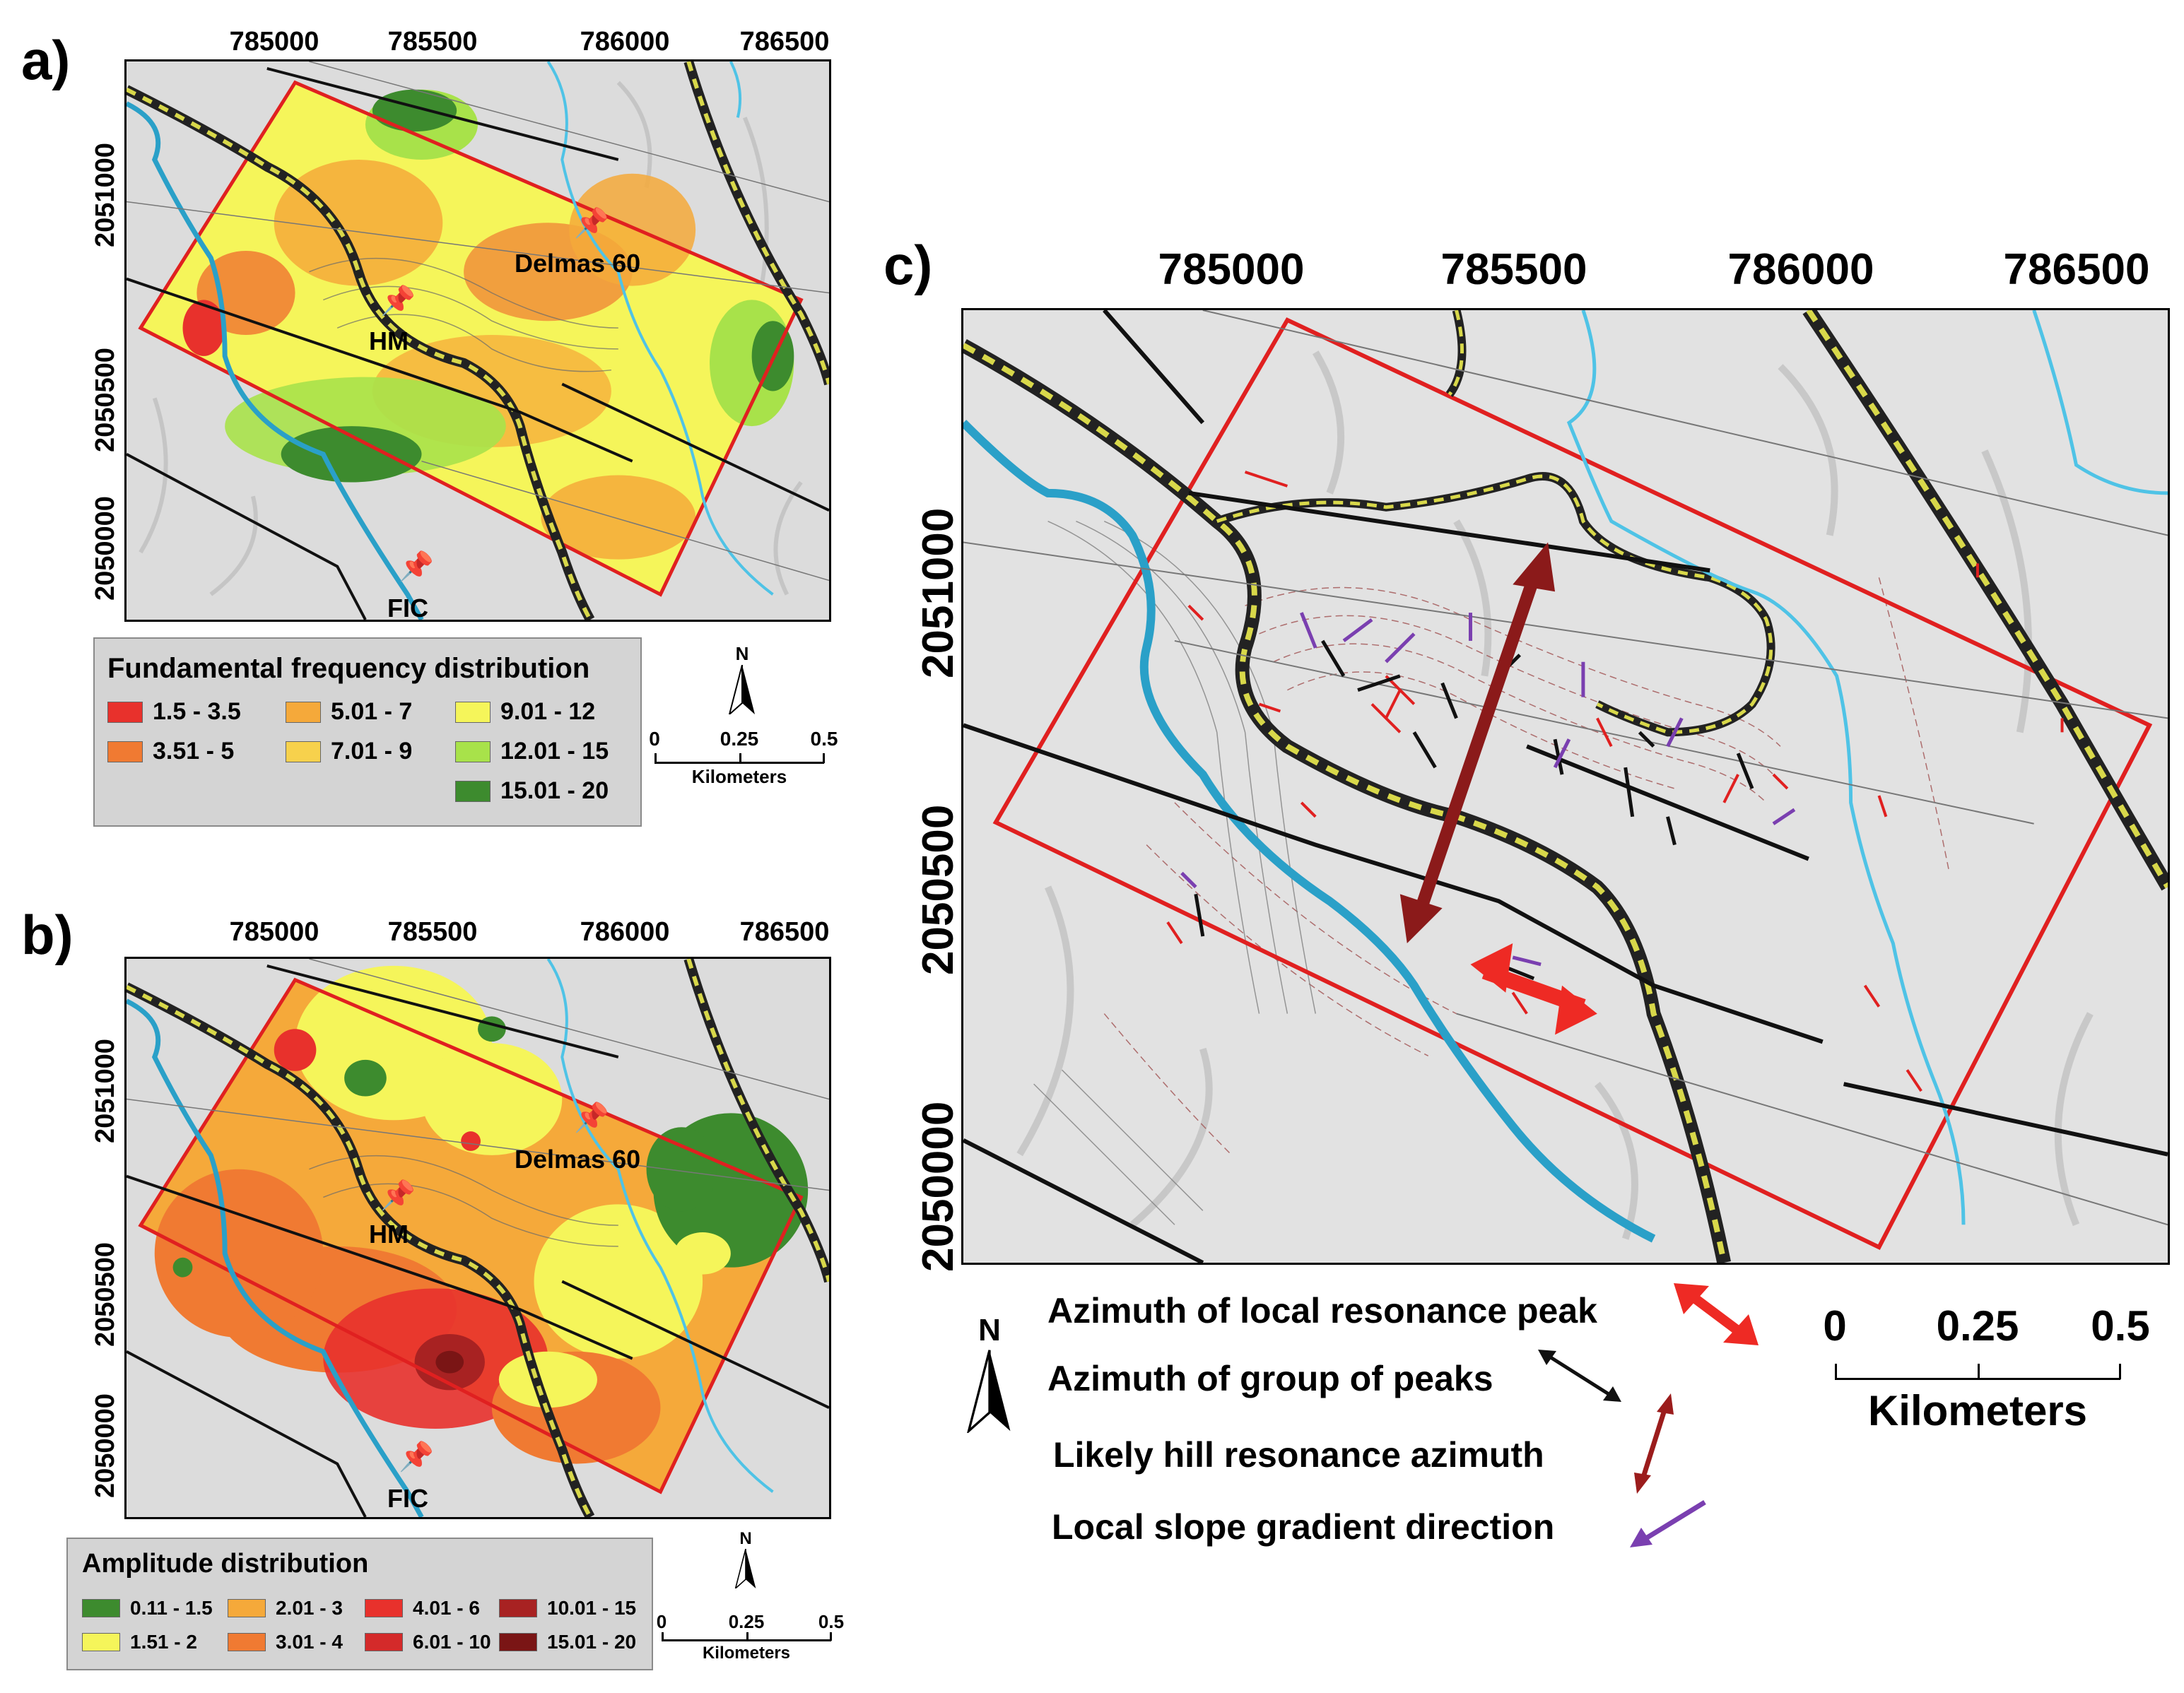 Image resolution: width=2184 pixels, height=1693 pixels. Describe the element at coordinates (532, 751) in the screenshot. I see `panel-a-legend-item: 12.01 - 15` at that location.